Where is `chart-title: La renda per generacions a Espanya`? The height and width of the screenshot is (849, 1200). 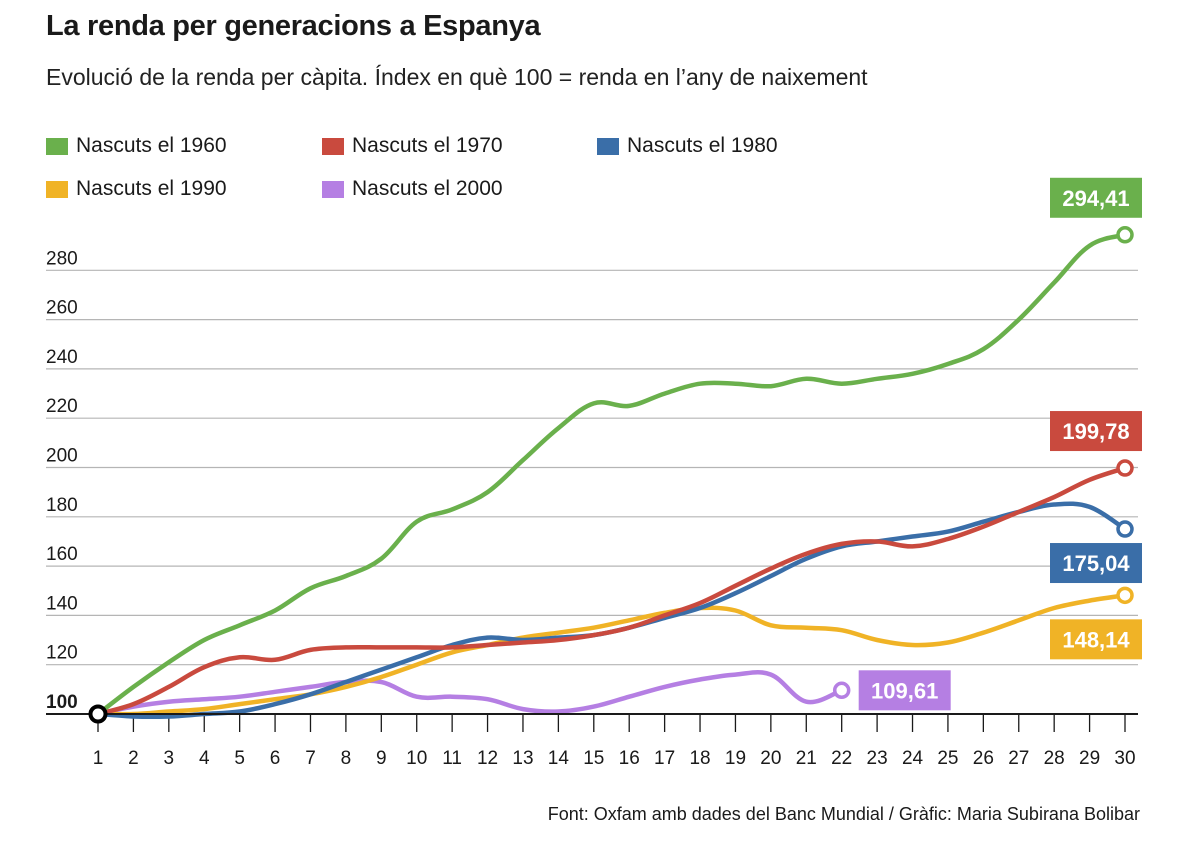
chart-title: La renda per generacions a Espanya is located at coordinates (293, 26).